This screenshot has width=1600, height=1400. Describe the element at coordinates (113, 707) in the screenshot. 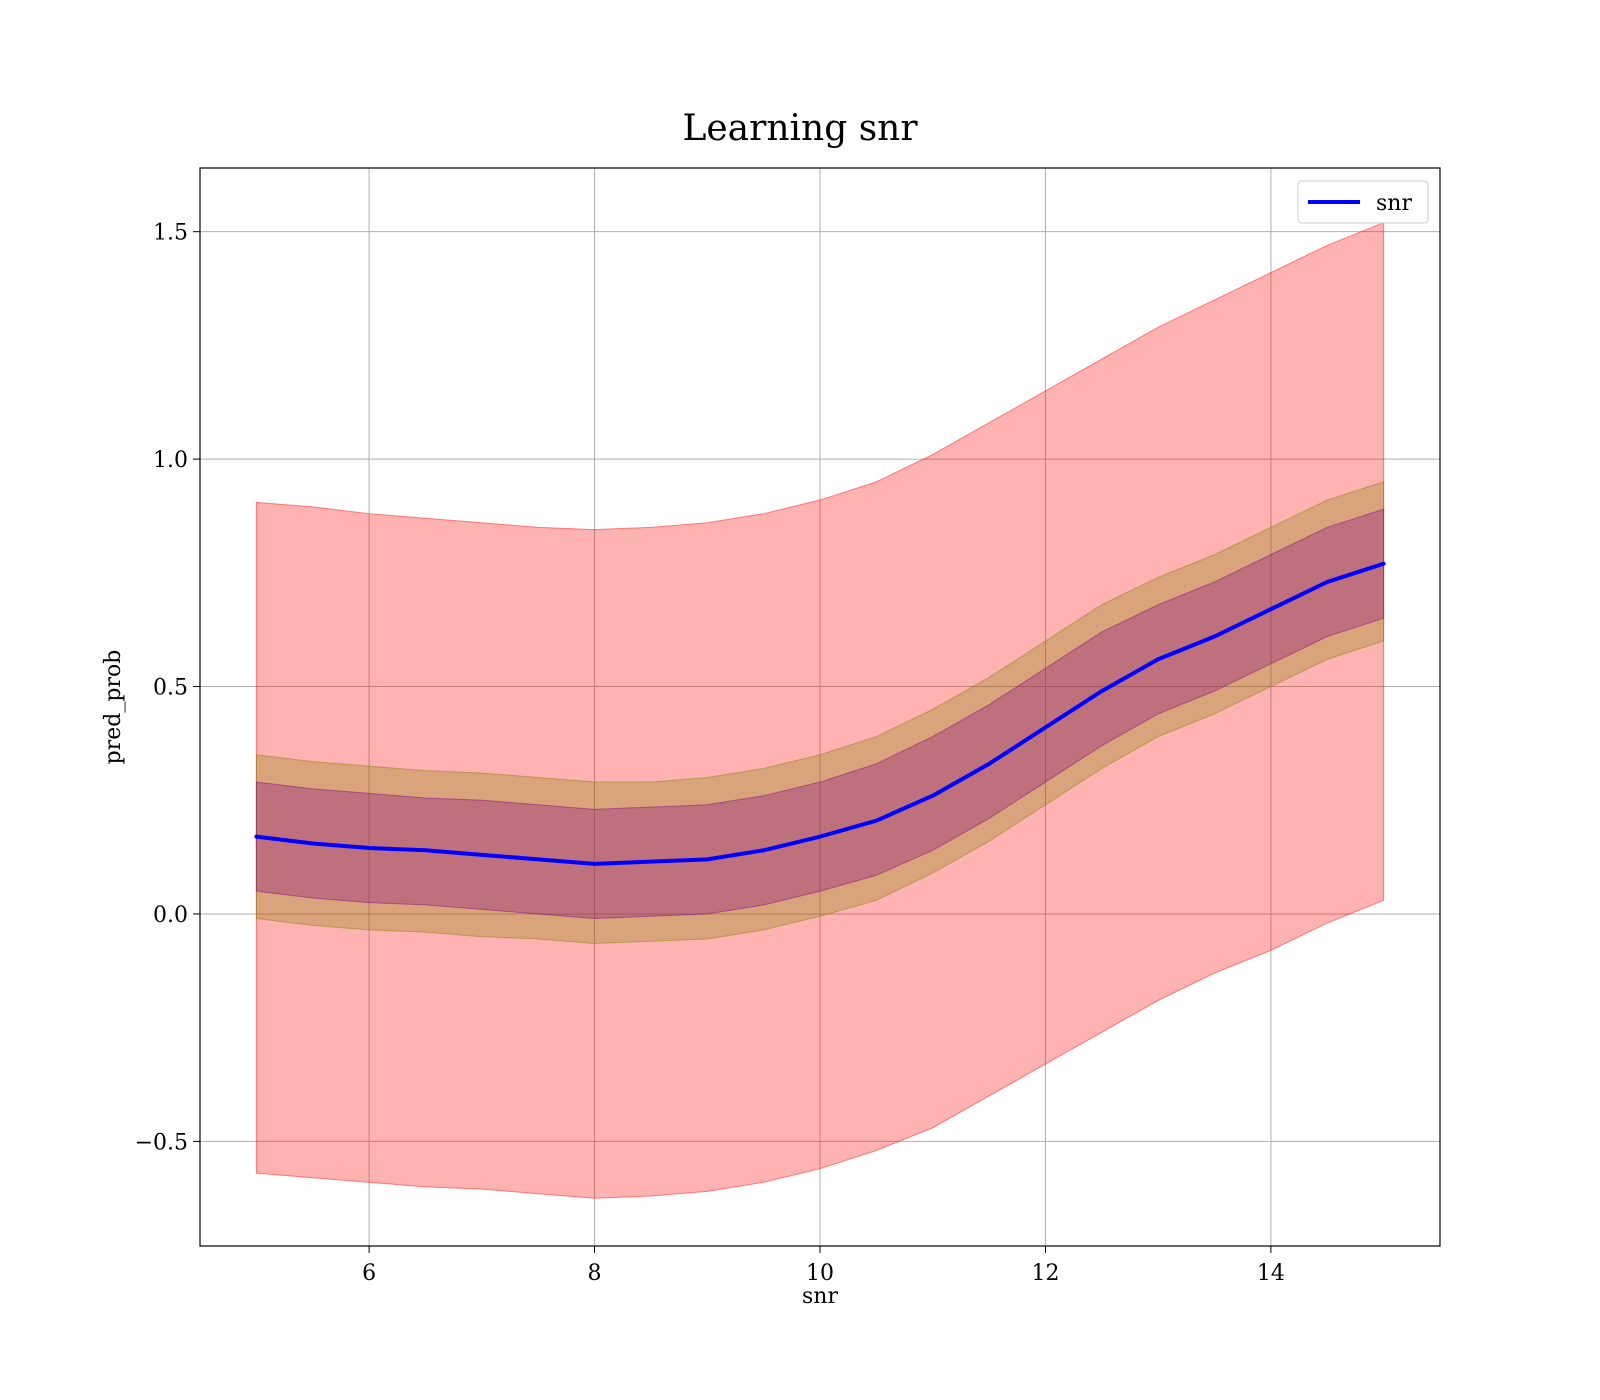

I see `y-axis-label: pred_prob` at that location.